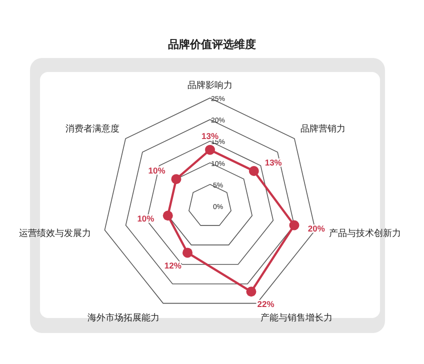 Image resolution: width=424 pixels, height=364 pixels. Describe the element at coordinates (266, 304) in the screenshot. I see `data-label: 22%` at that location.